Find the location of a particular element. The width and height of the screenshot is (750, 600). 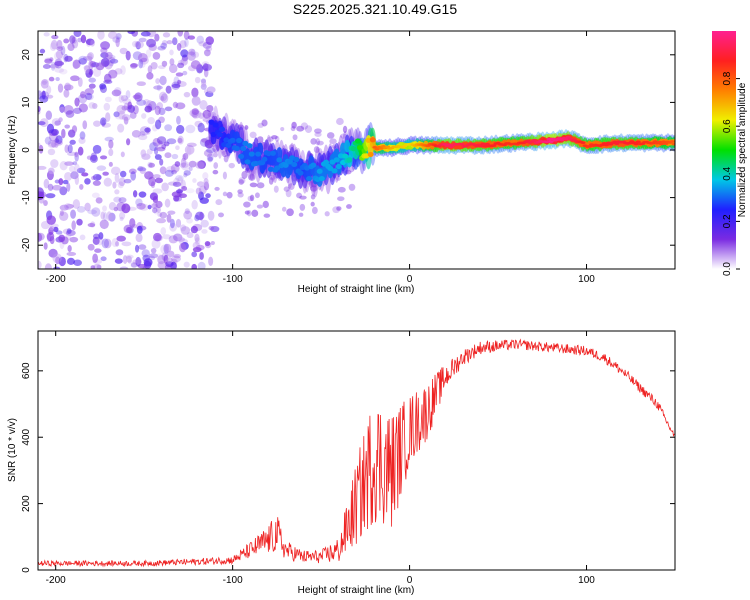

snr-xtick-label: -200 is located at coordinates (56, 580).